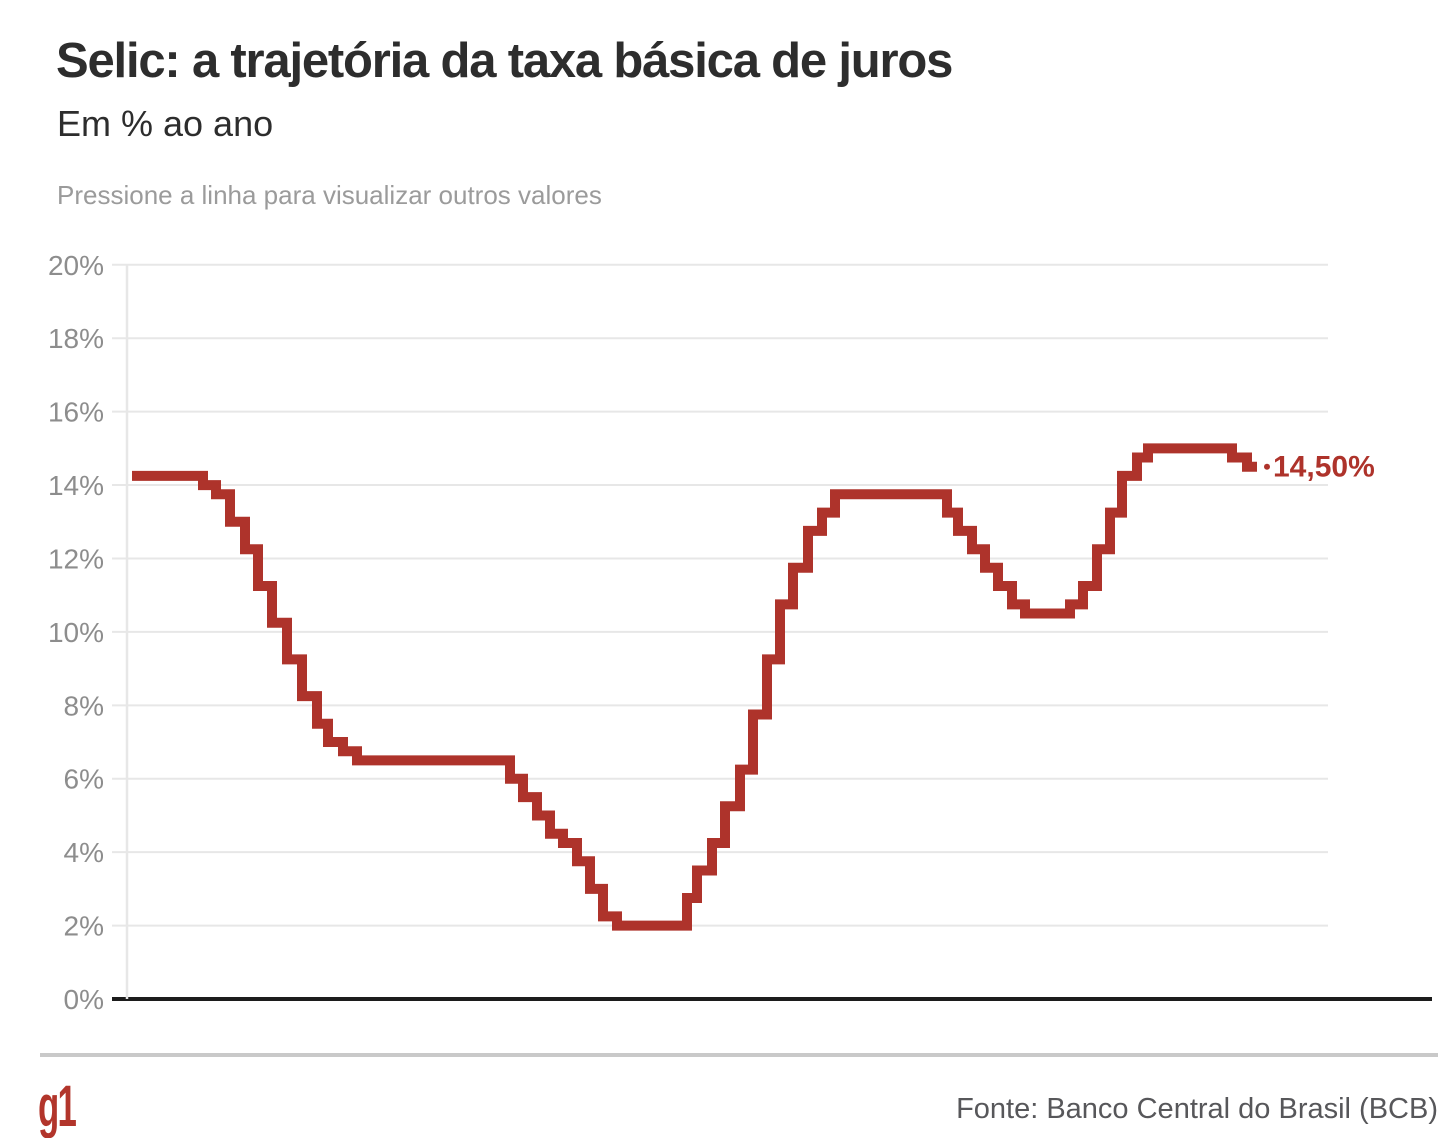 This screenshot has width=1452, height=1138. Describe the element at coordinates (57, 1106) in the screenshot. I see `g1-logo: g1` at that location.